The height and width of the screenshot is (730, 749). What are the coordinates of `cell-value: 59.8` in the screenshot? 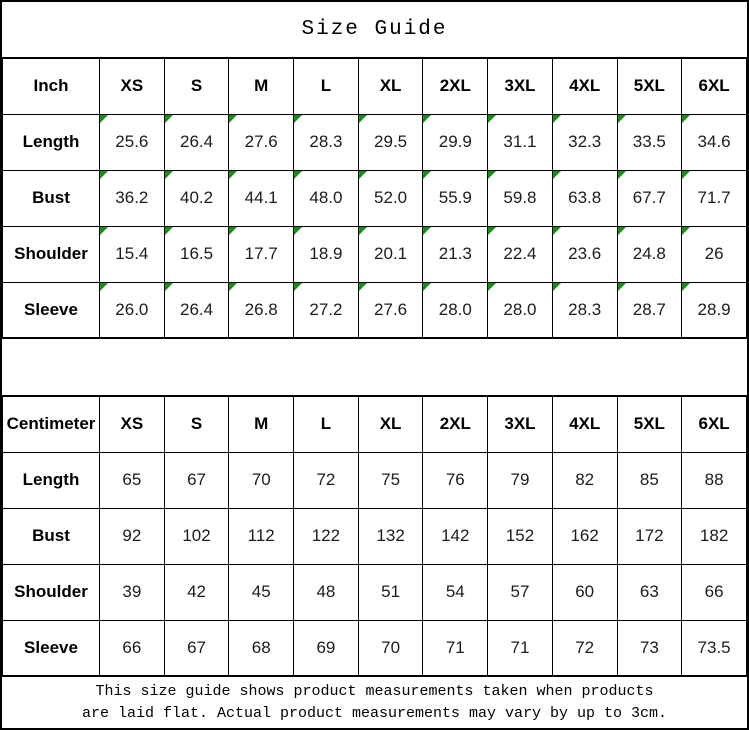 It's located at (520, 197).